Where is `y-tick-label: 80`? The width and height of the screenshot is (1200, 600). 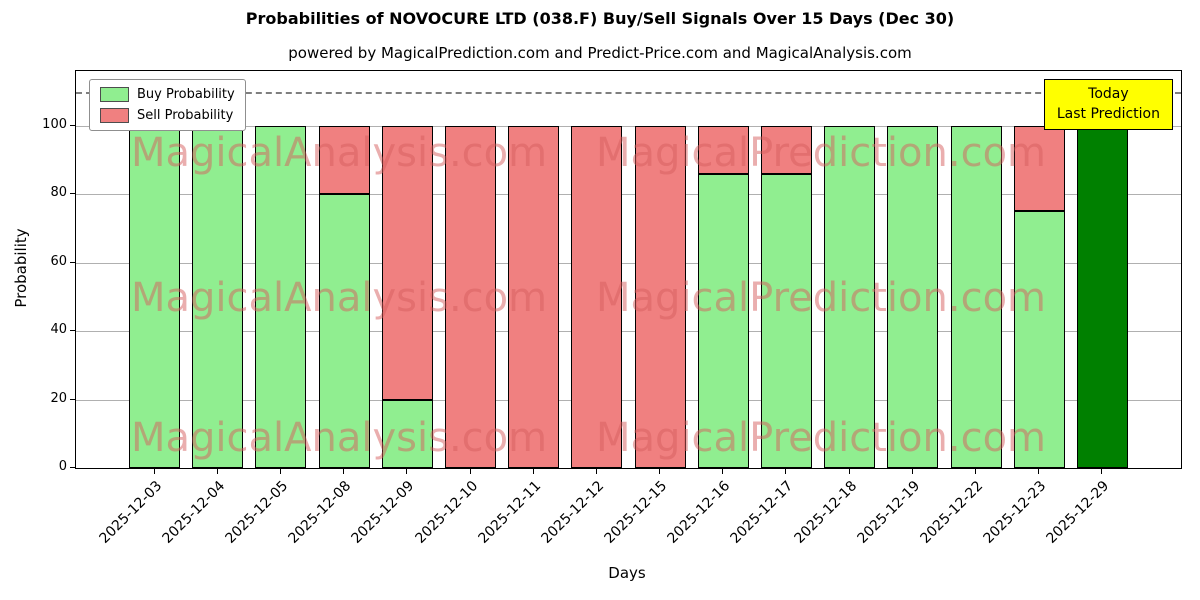
y-tick-label: 80 is located at coordinates (58, 193).